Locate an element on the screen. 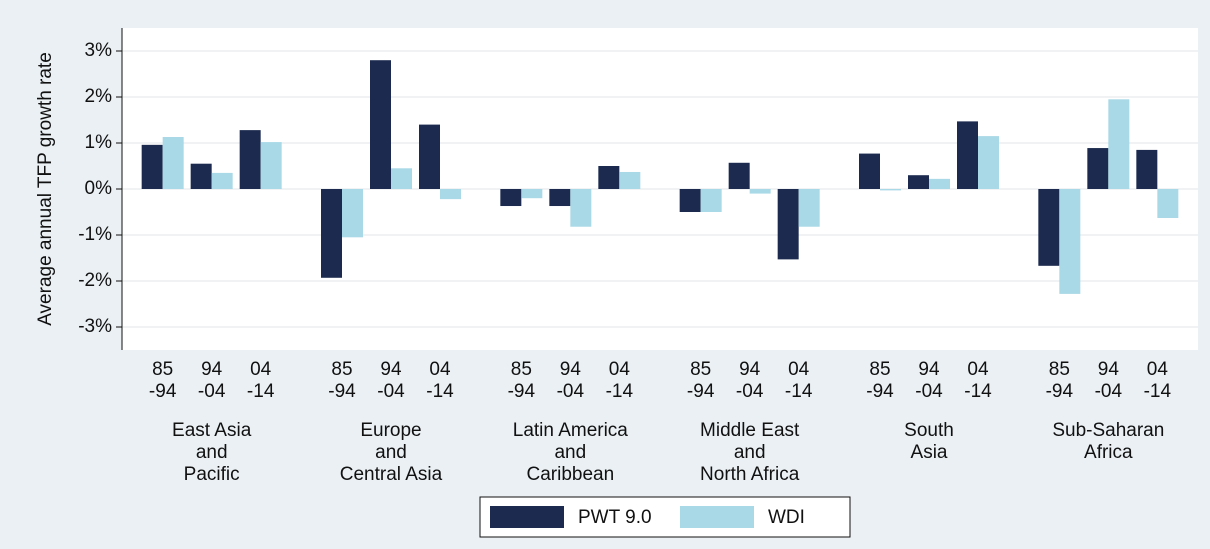 This screenshot has width=1210, height=549. group-label: North Africa is located at coordinates (750, 474).